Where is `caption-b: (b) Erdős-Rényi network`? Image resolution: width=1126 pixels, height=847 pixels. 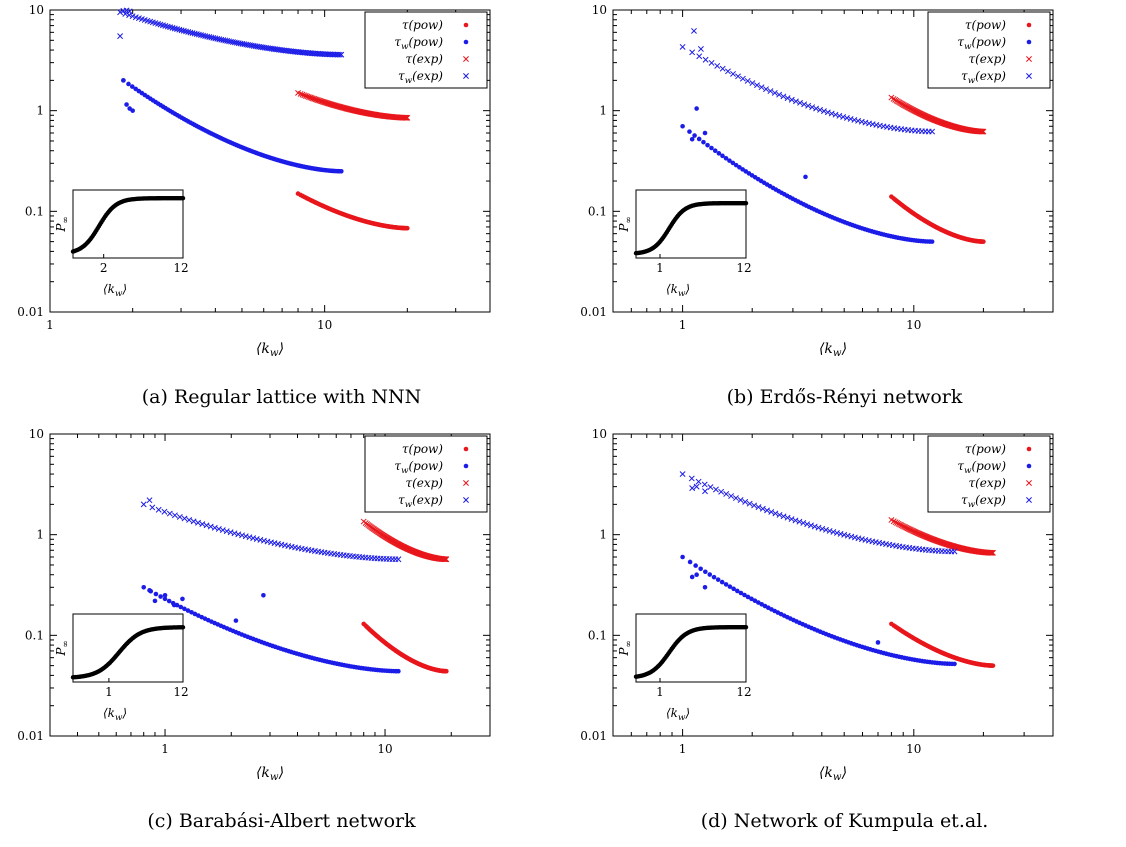 caption-b: (b) Erdős-Rényi network is located at coordinates (844, 397).